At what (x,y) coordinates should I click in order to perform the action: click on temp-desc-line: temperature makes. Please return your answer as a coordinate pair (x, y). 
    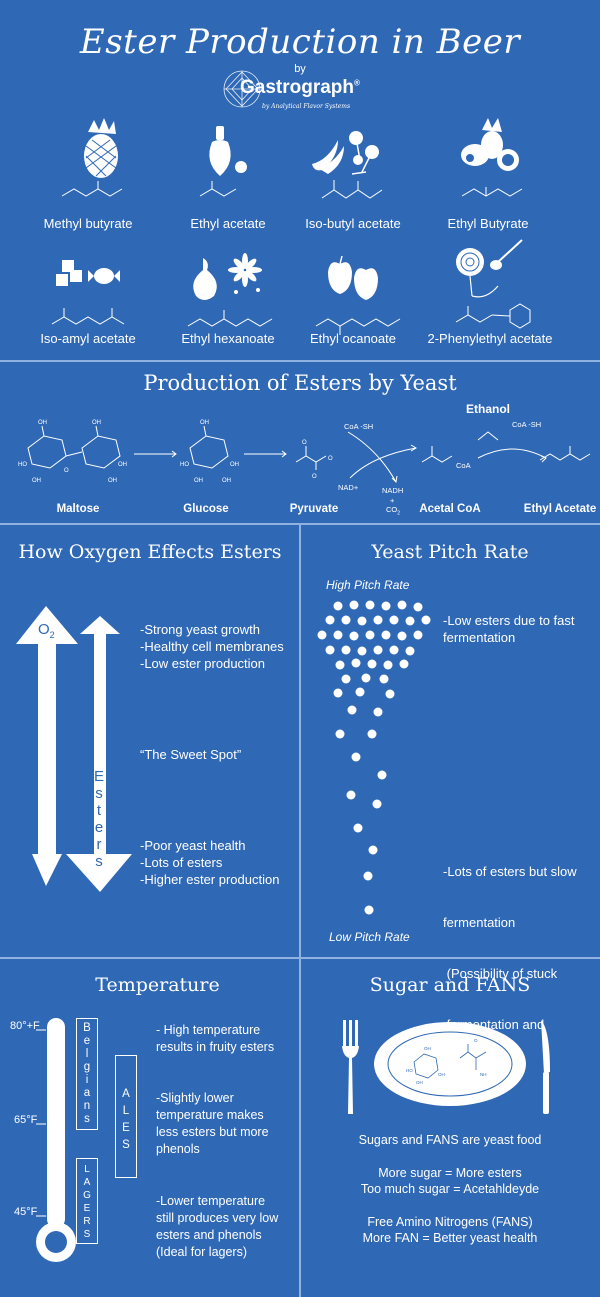
    Looking at the image, I should click on (210, 1115).